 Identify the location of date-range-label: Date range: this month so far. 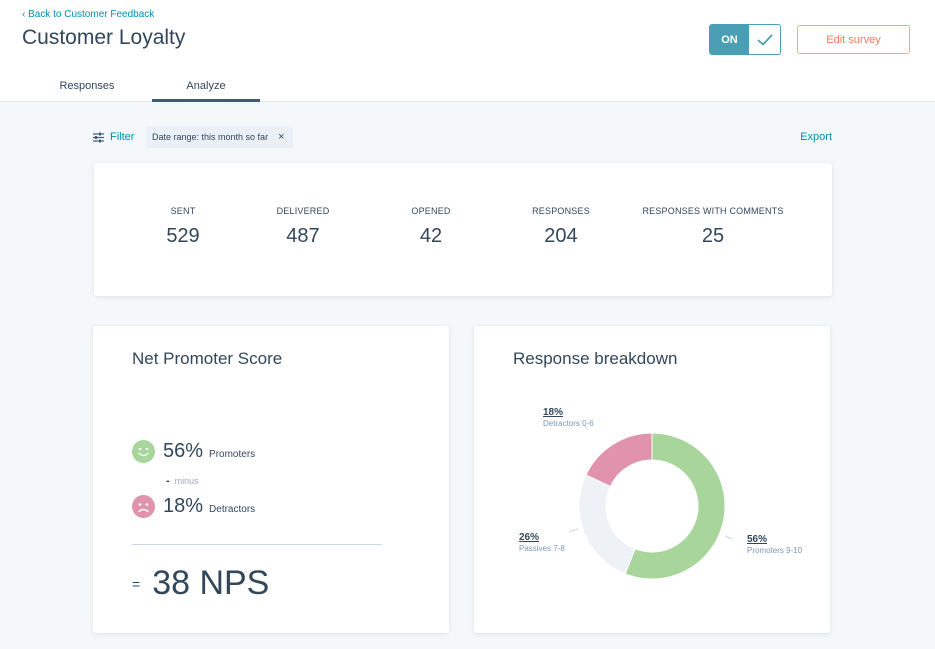
(210, 137).